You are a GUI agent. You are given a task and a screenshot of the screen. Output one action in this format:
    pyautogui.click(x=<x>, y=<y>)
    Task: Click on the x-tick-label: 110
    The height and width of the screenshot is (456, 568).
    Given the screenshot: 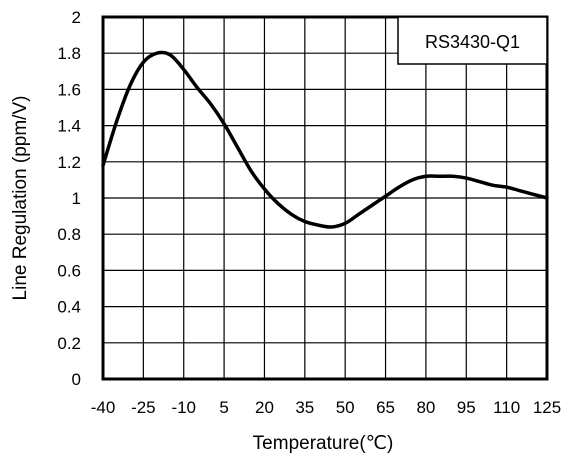 What is the action you would take?
    pyautogui.click(x=506, y=407)
    